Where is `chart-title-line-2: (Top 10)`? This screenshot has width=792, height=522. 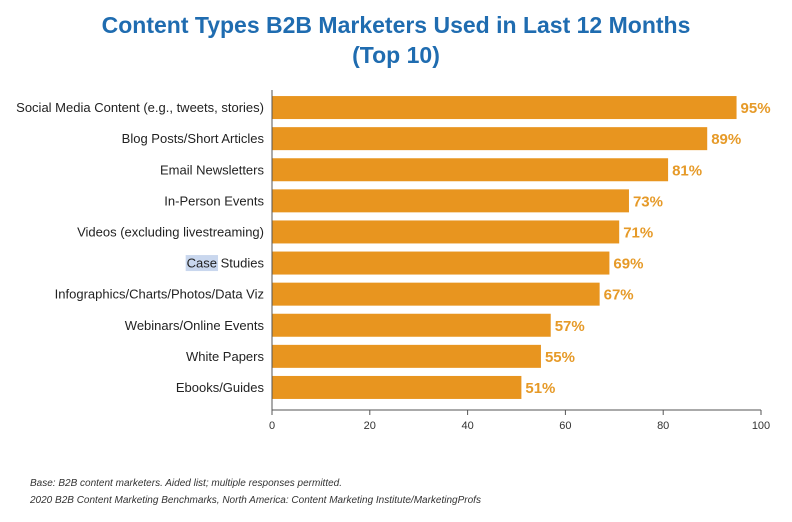
chart-title-line-2: (Top 10) is located at coordinates (396, 55).